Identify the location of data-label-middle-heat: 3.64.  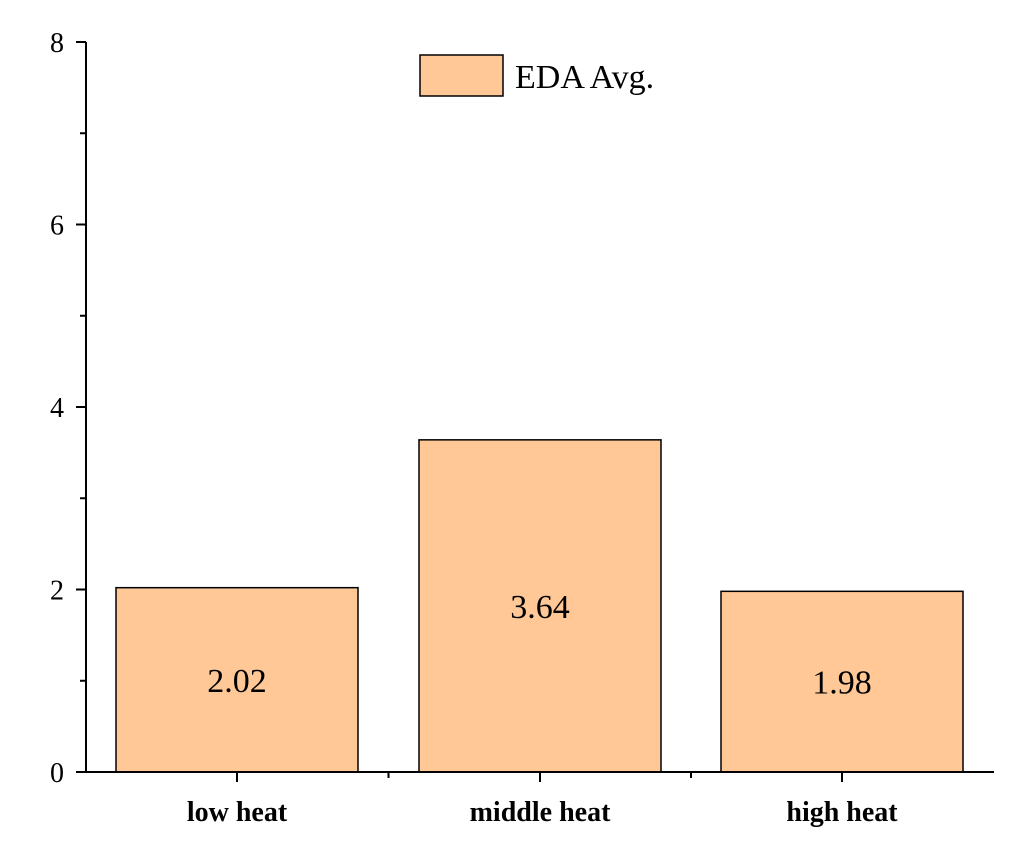
(540, 607).